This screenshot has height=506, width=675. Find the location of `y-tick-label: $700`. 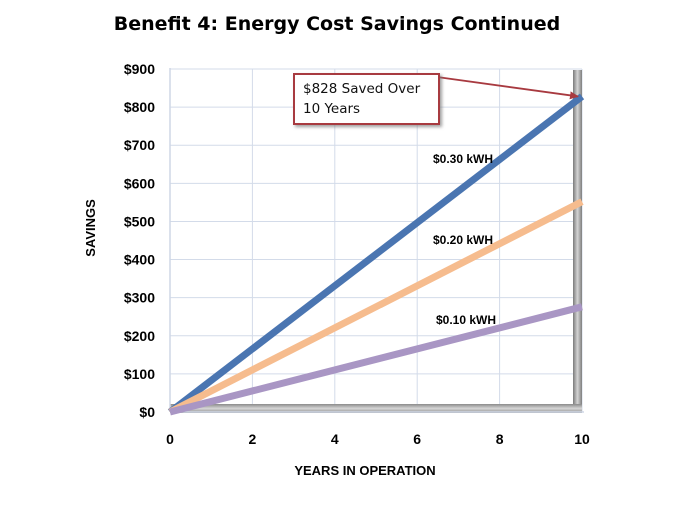

y-tick-label: $700 is located at coordinates (139, 145).